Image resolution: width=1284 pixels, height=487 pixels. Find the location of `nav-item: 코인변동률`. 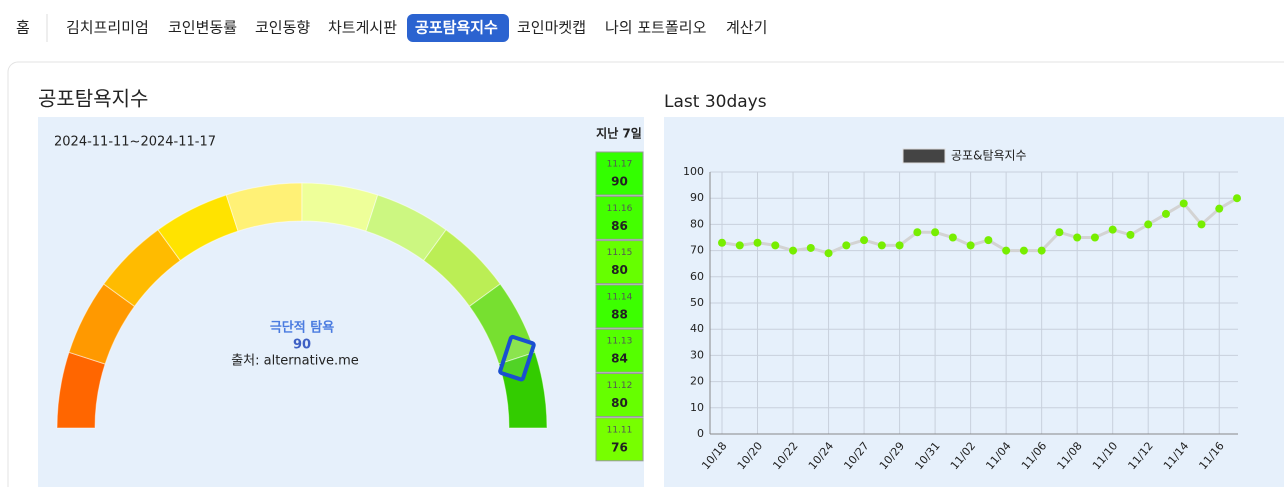

nav-item: 코인변동률 is located at coordinates (202, 28).